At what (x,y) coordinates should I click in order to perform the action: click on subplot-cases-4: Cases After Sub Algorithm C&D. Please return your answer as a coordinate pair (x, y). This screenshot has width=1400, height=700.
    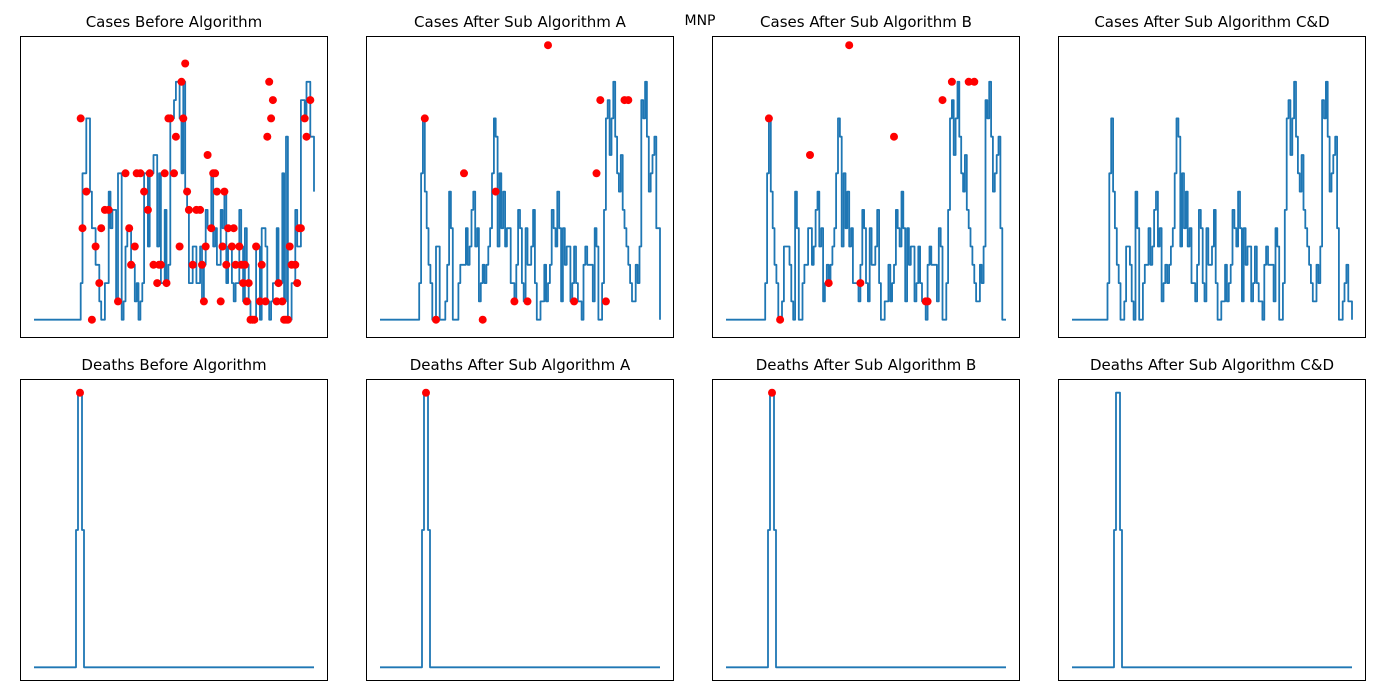
    Looking at the image, I should click on (1212, 175).